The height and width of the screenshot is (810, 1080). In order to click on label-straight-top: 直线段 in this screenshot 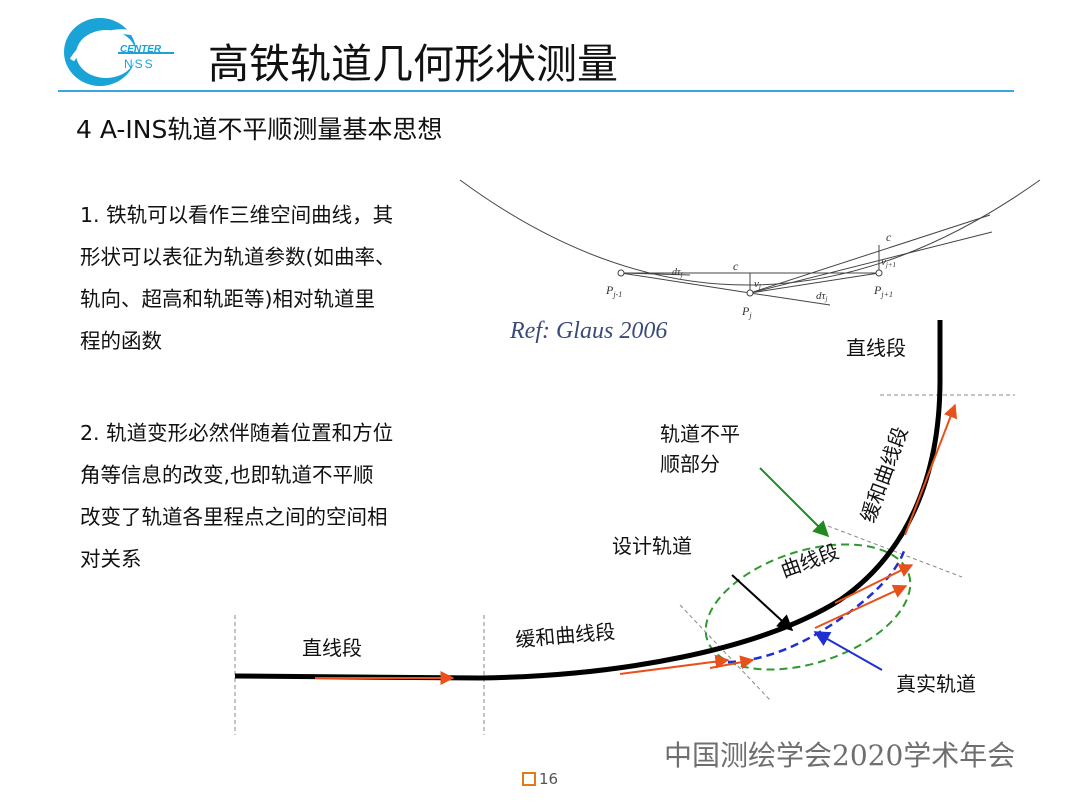, I will do `click(876, 348)`.